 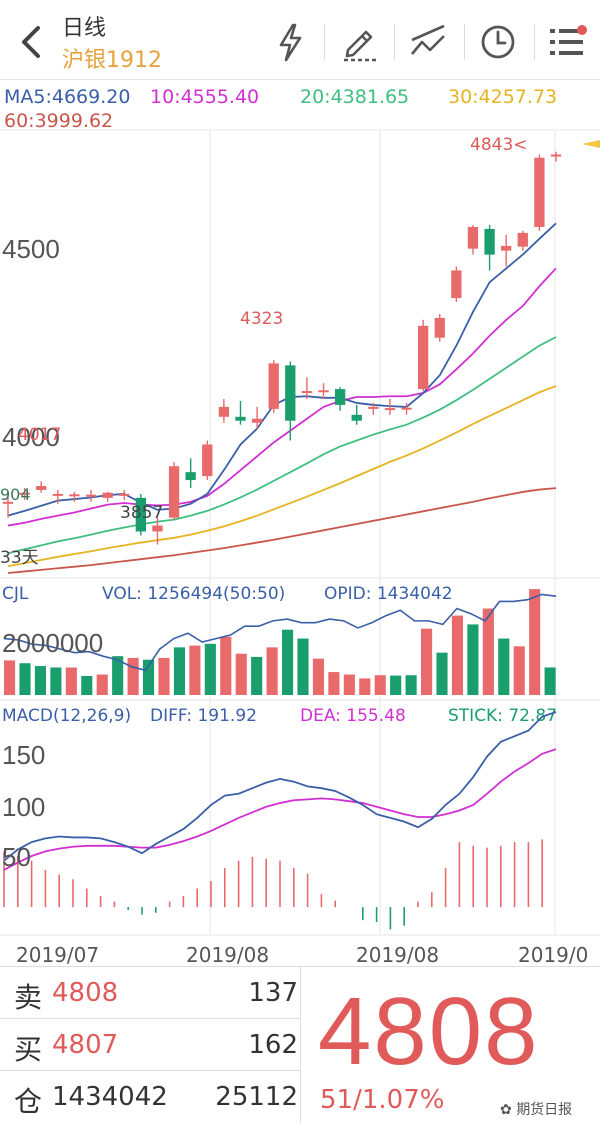 What do you see at coordinates (388, 594) in the screenshot?
I see `opid-value: OPID: 1434042` at bounding box center [388, 594].